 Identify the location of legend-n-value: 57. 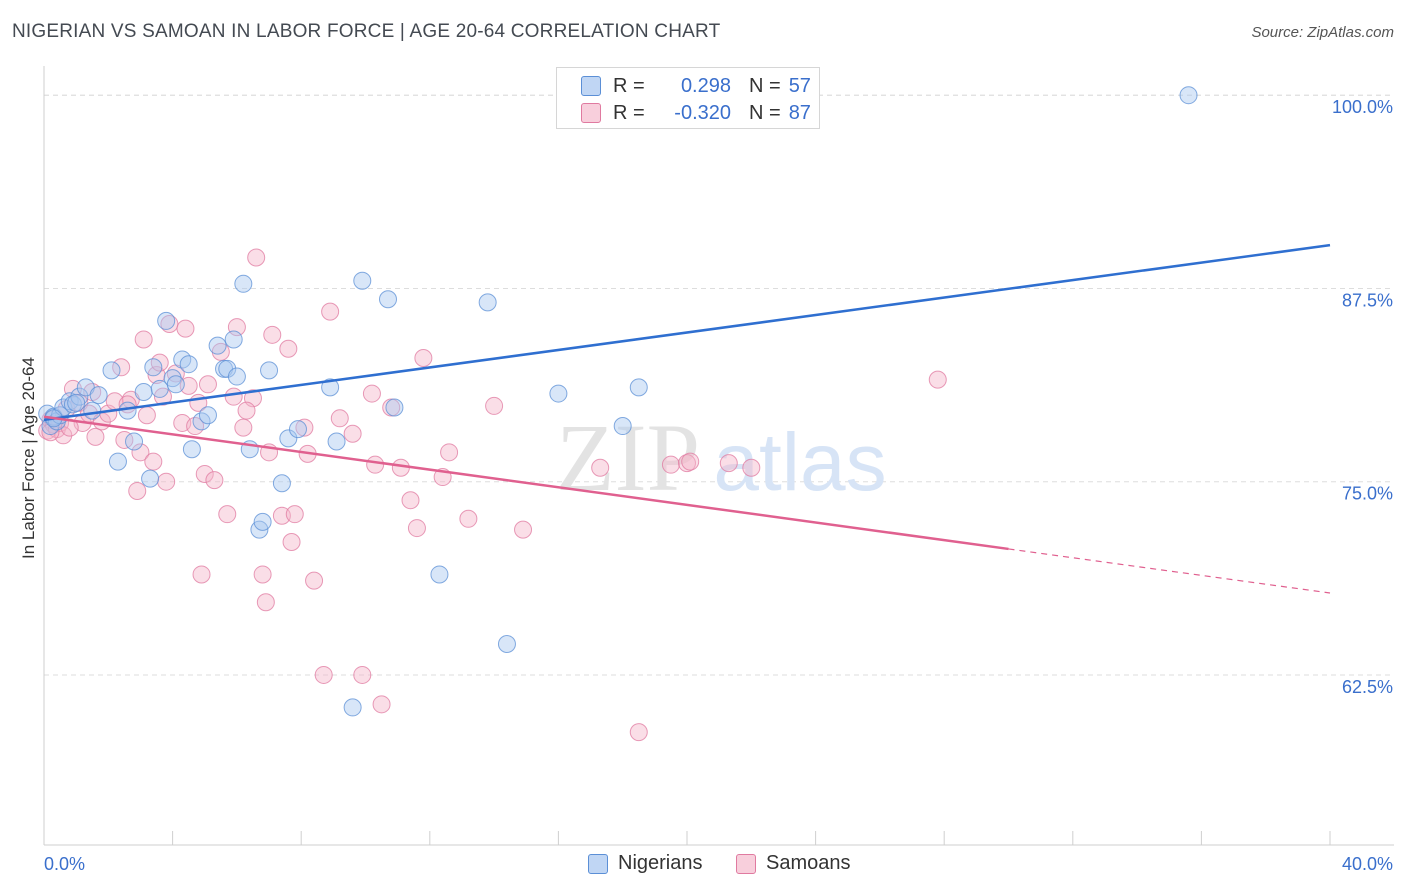
(799, 85).